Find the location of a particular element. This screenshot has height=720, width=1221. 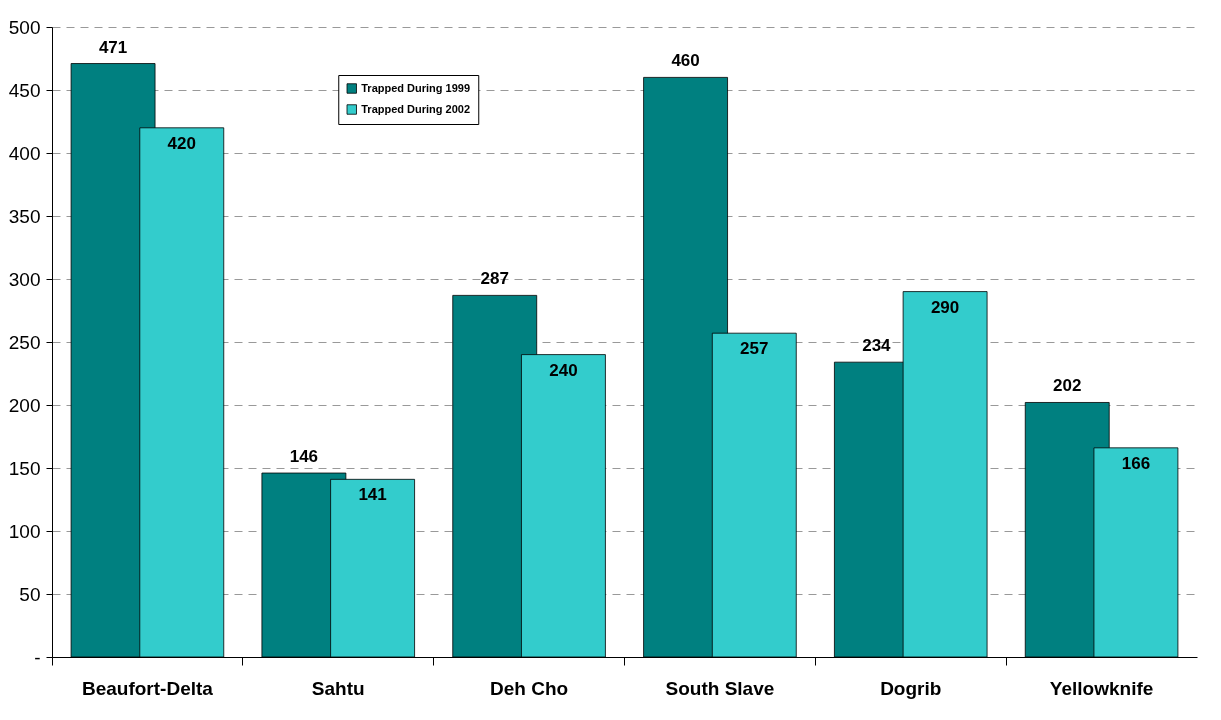

y-tick-label: 400 is located at coordinates (24, 153).